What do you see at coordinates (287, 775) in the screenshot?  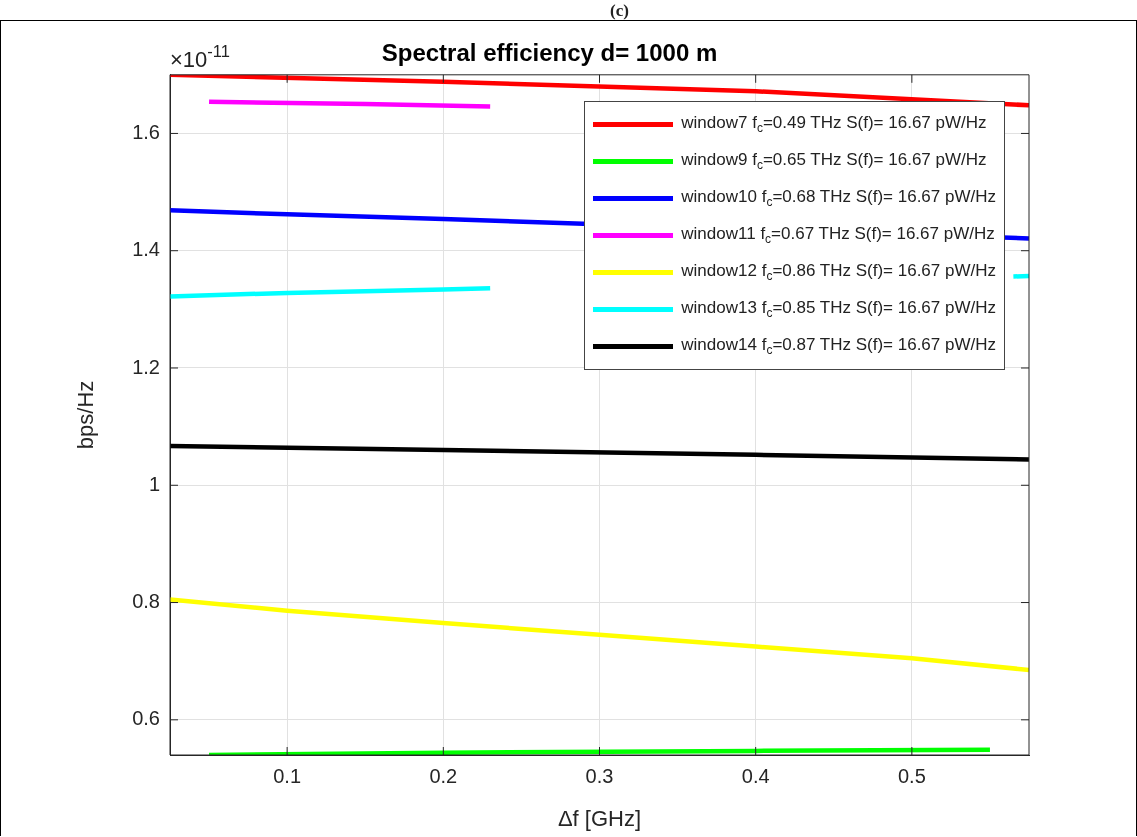 I see `x-tick-label: 0.1` at bounding box center [287, 775].